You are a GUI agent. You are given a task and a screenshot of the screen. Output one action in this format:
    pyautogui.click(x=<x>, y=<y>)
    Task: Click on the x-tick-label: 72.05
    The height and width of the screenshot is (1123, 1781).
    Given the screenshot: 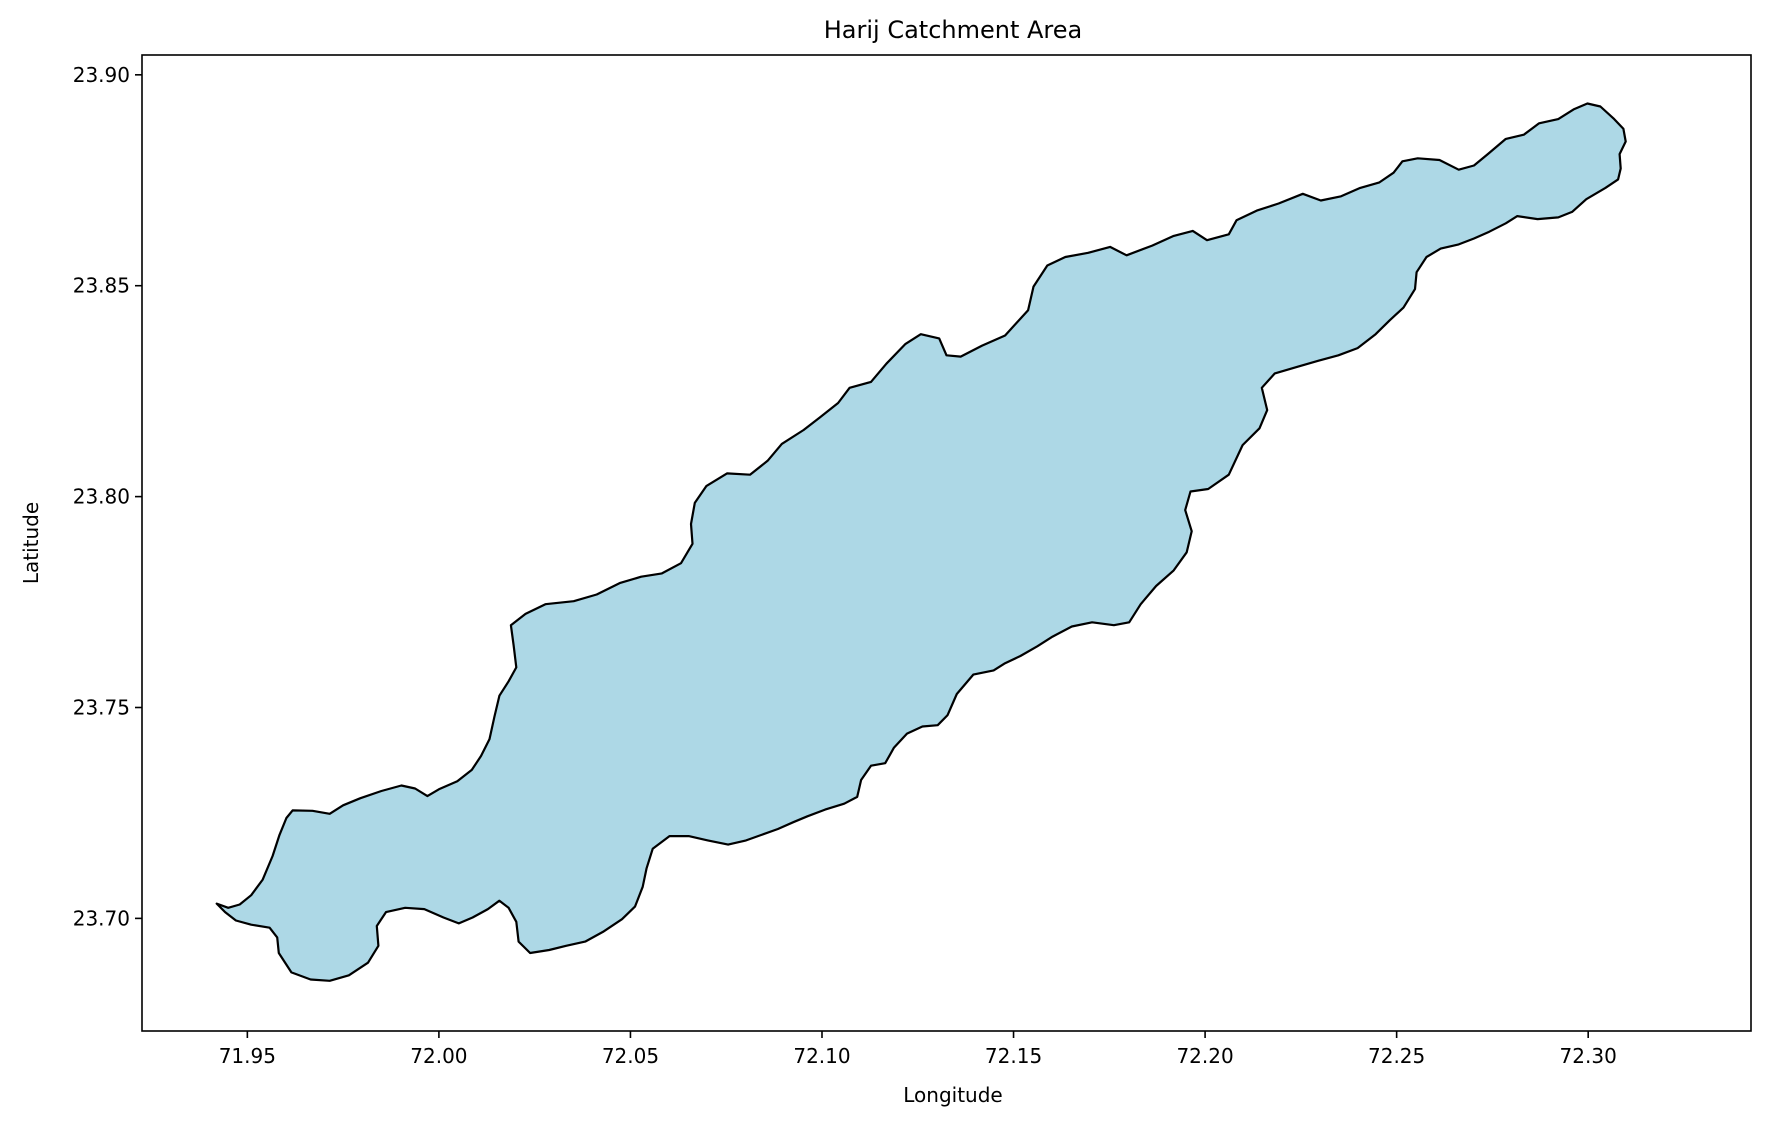 What is the action you would take?
    pyautogui.click(x=630, y=1056)
    